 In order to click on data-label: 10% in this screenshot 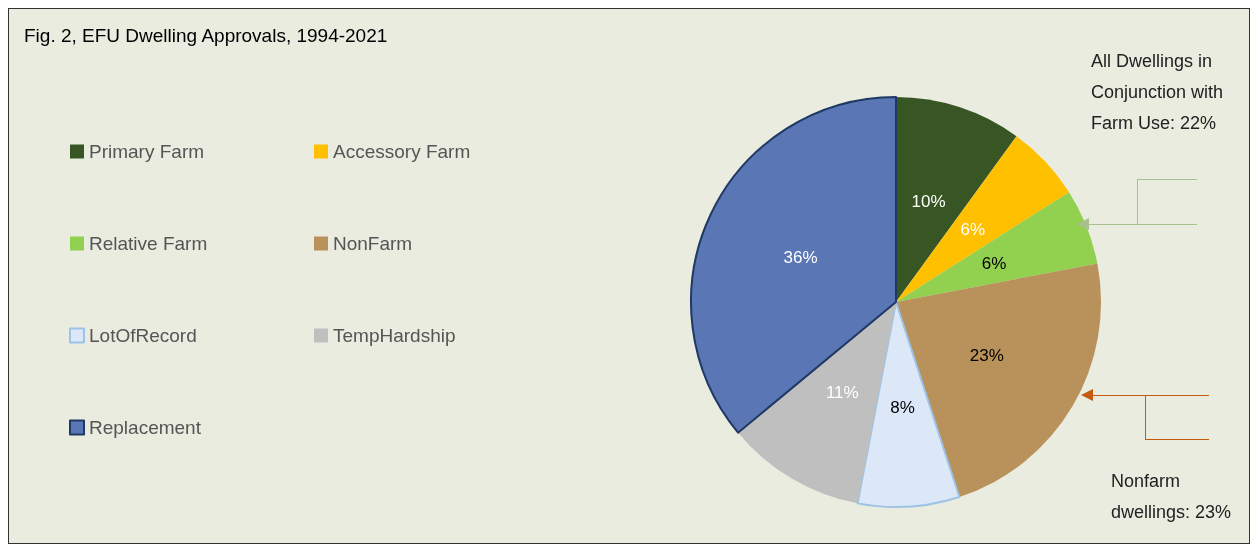, I will do `click(928, 202)`.